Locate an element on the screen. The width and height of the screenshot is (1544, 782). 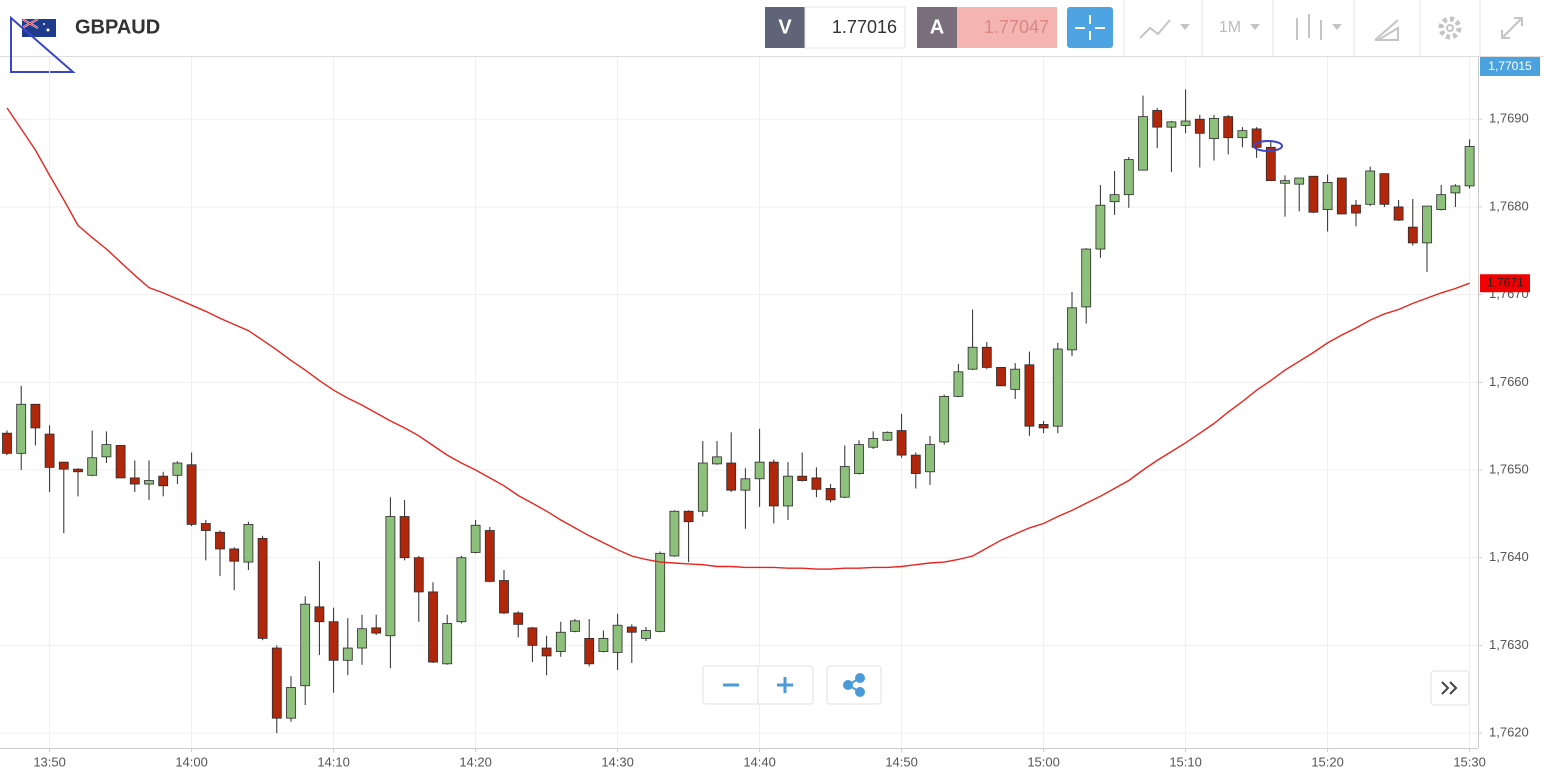
ask-box is located at coordinates (1007, 27).